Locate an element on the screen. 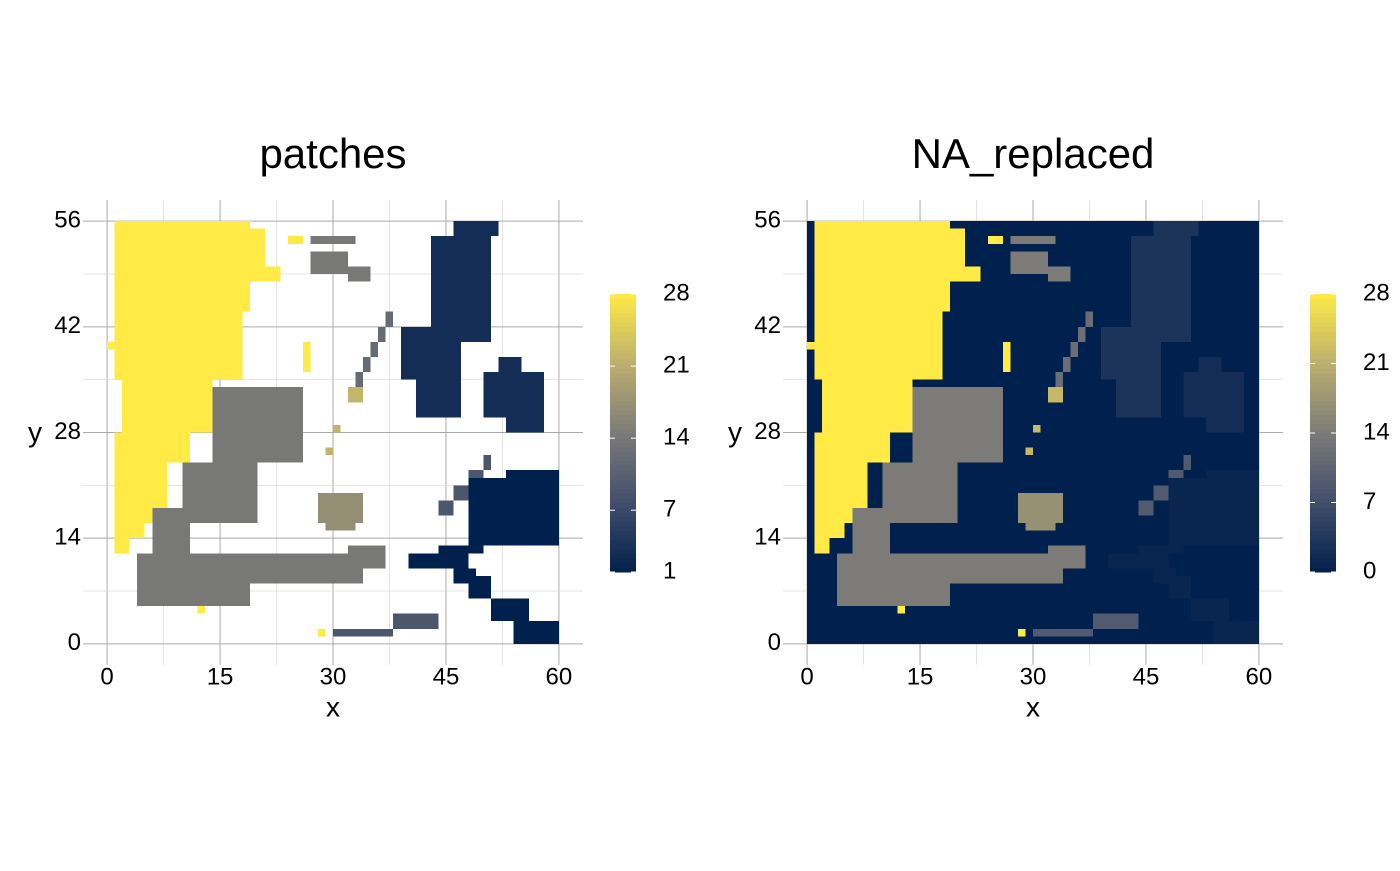 The image size is (1400, 871). colorbar-label: 7 is located at coordinates (1369, 501).